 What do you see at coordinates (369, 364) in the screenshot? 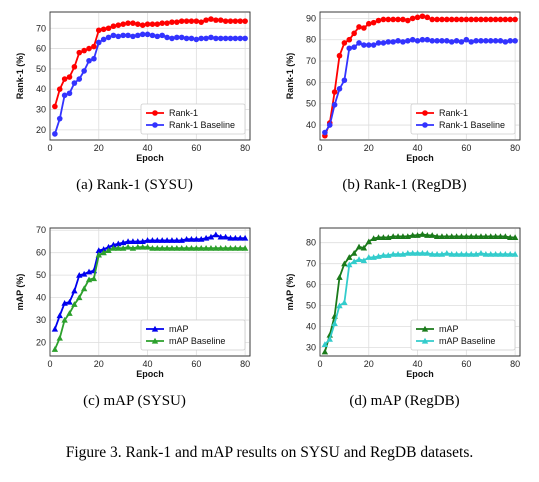
I see `x-tick-label: 20` at bounding box center [369, 364].